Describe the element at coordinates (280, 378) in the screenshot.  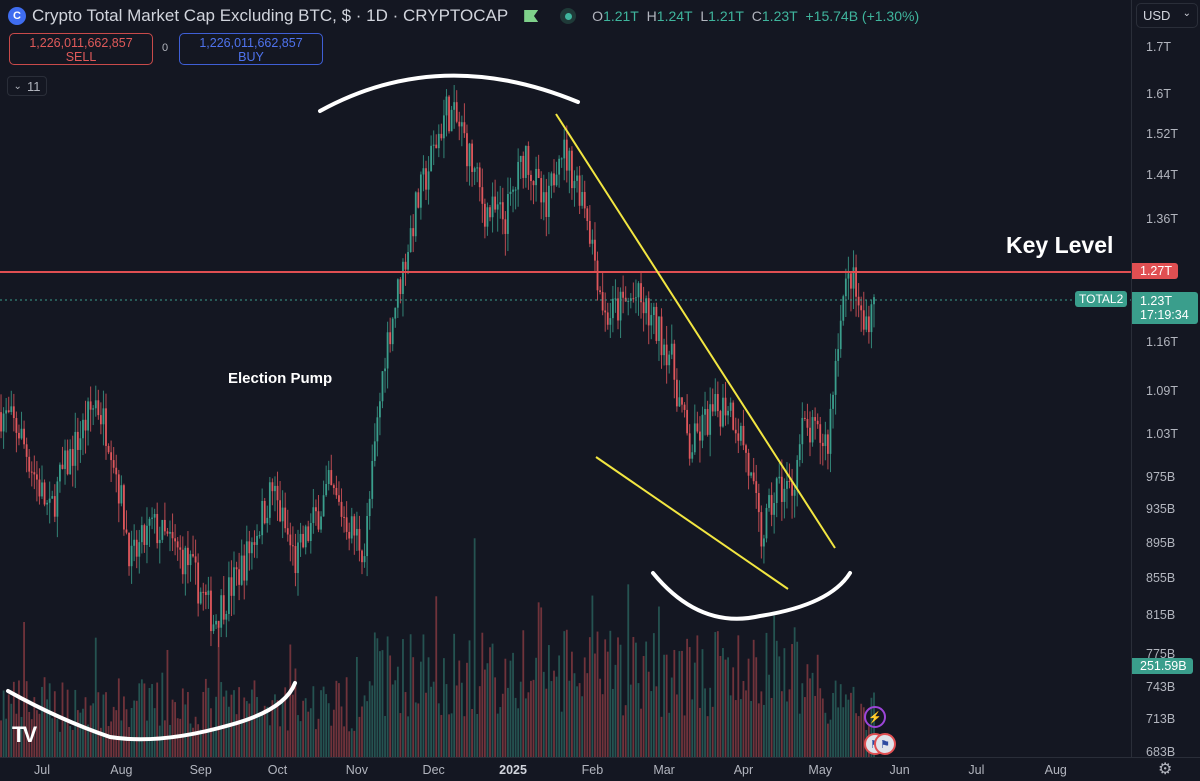
I see `election-pump-annotation: Election Pump` at that location.